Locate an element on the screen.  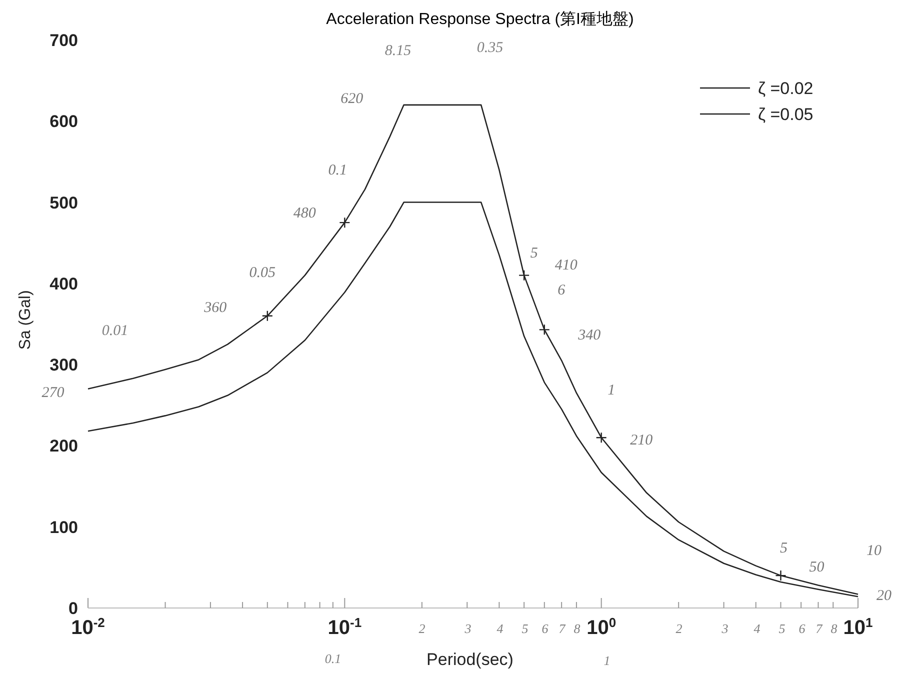
y-tick-label: 100 is located at coordinates (64, 527).